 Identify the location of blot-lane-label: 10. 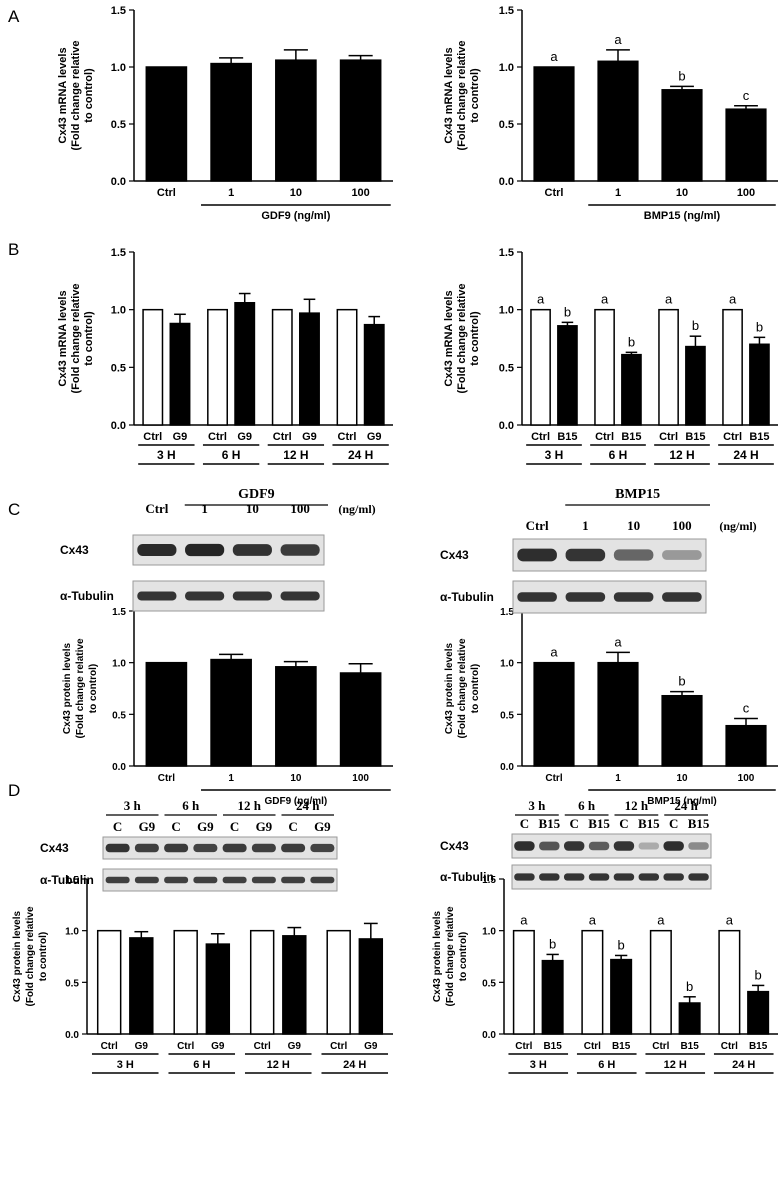
(633, 525).